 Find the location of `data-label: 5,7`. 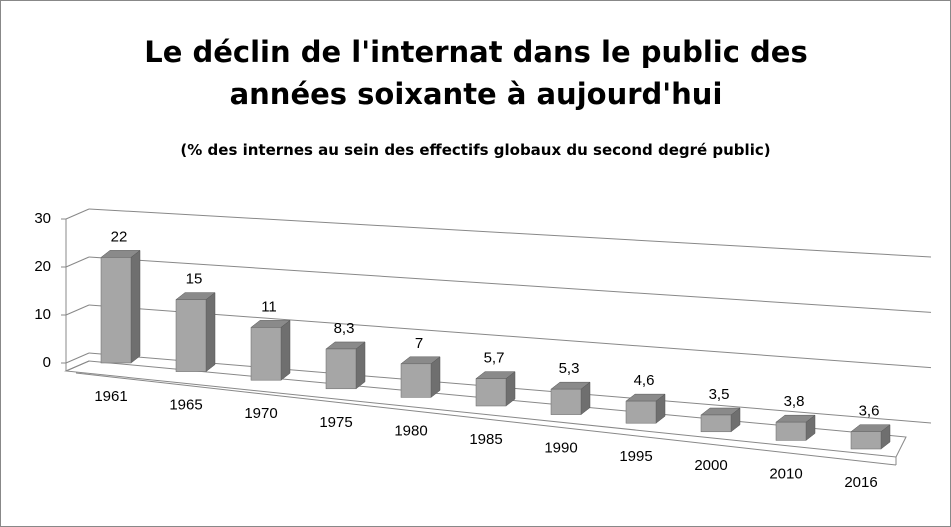

data-label: 5,7 is located at coordinates (494, 358).